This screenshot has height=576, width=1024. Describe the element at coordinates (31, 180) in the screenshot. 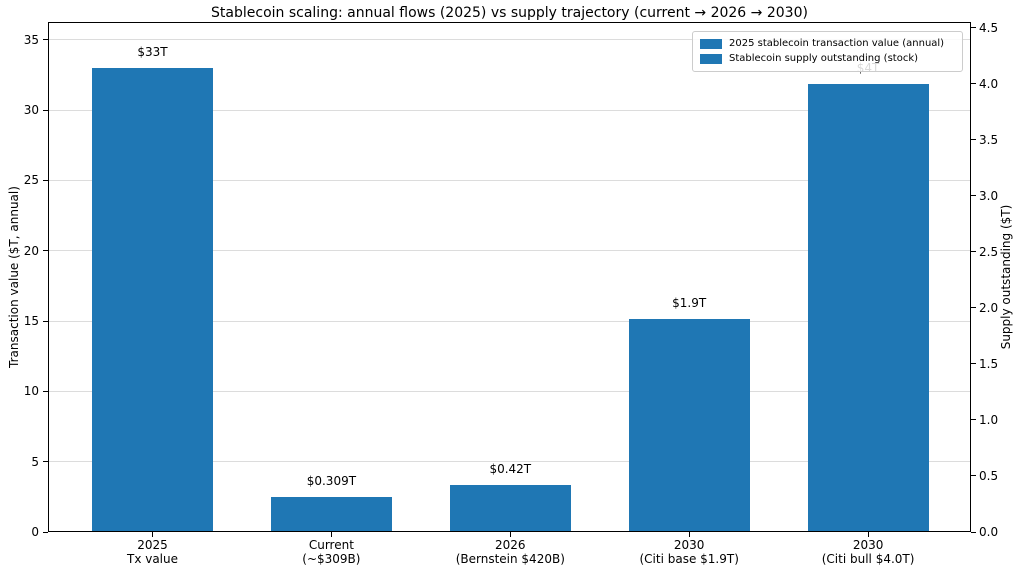

I see `y-tick-label-left: 25` at that location.